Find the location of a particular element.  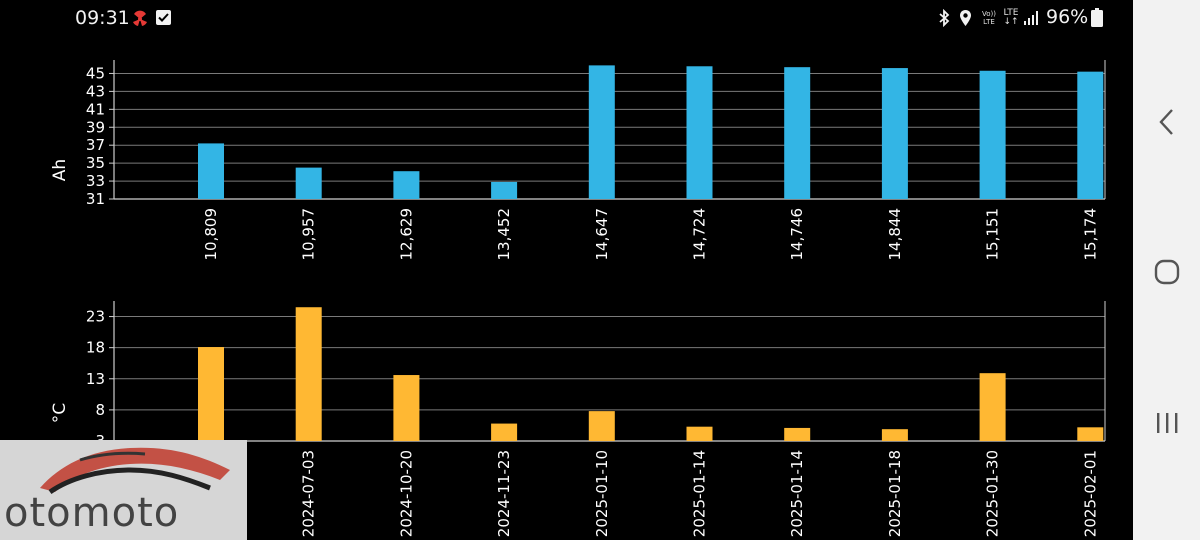

car-silhouette-logo is located at coordinates (135, 471).